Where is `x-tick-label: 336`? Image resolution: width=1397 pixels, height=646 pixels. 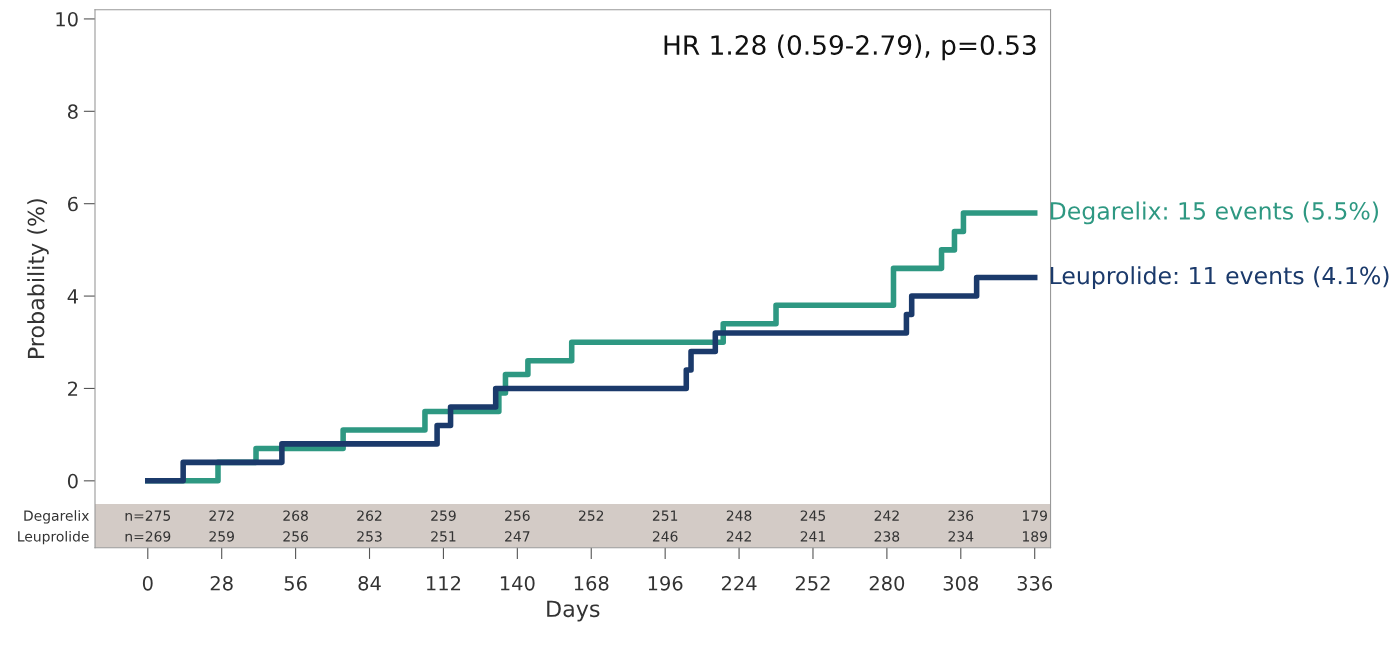 x-tick-label: 336 is located at coordinates (1035, 583).